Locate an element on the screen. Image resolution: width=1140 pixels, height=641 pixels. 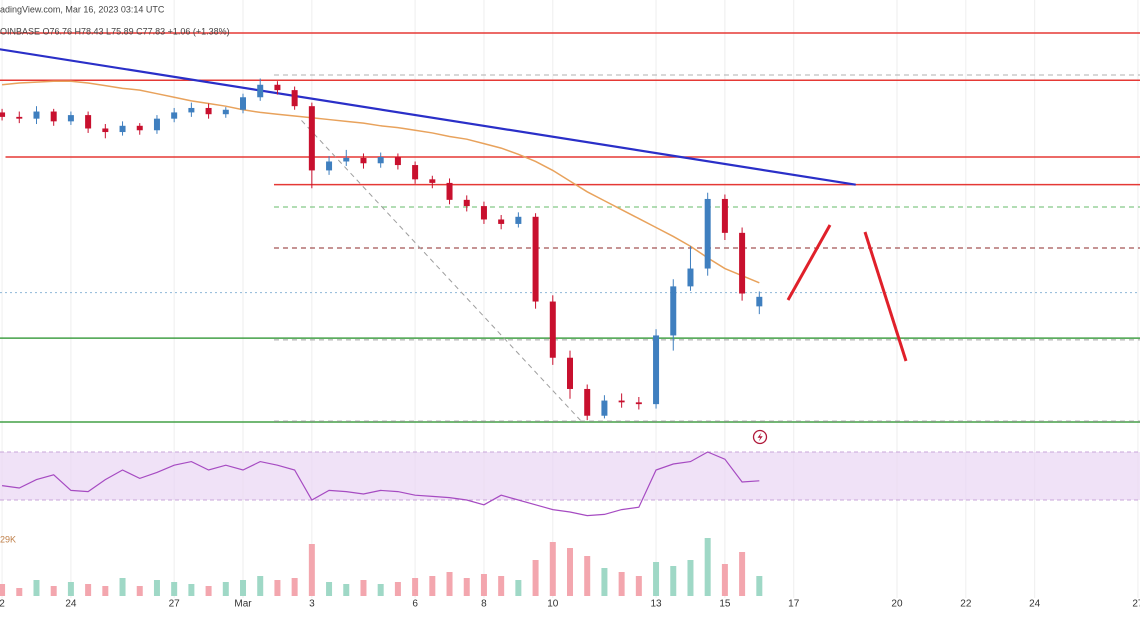
x-tick-label: 13 is located at coordinates (656, 604).